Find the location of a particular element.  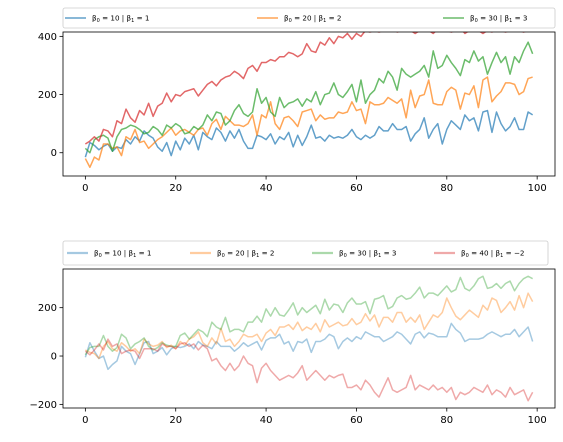

y-tick-label: 400 is located at coordinates (47, 37).